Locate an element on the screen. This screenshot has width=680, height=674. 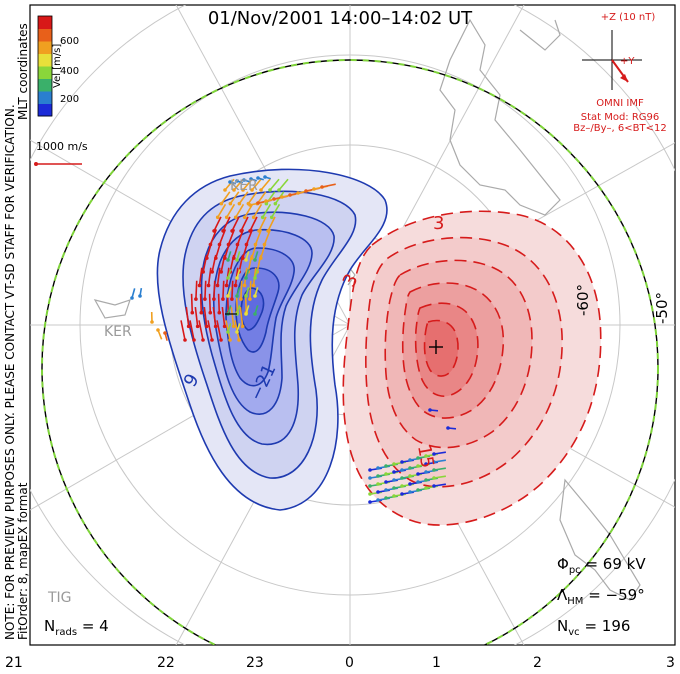
station-ker-b: KER is located at coordinates (118, 332).